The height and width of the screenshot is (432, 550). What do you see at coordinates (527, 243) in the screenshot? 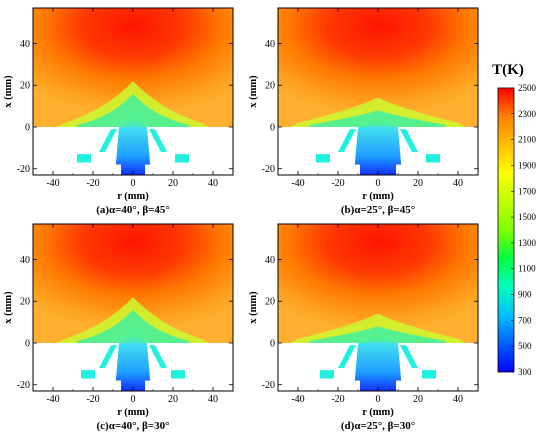
I see `colorbar-label: 1300` at bounding box center [527, 243].